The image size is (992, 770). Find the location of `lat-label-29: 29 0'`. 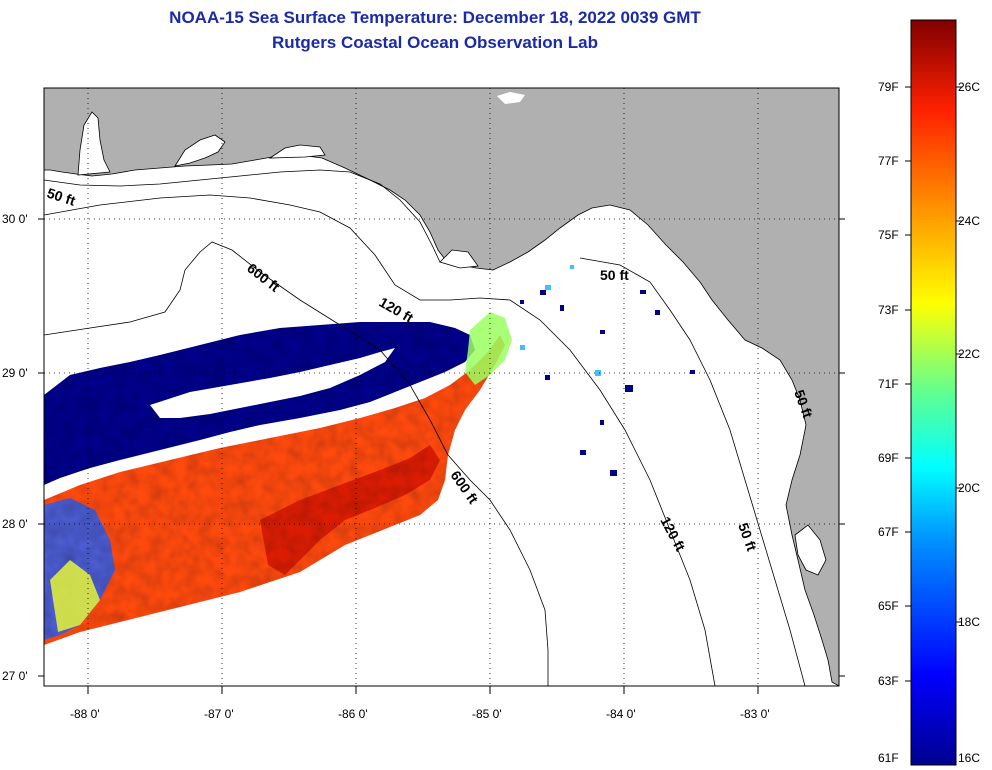

lat-label-29: 29 0' is located at coordinates (15, 373).